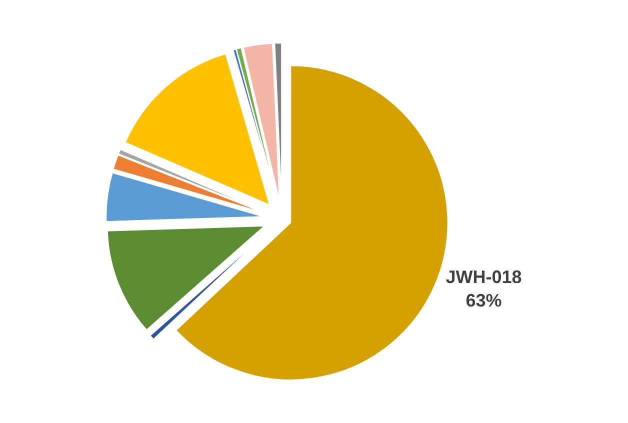 The height and width of the screenshot is (423, 628). What do you see at coordinates (484, 276) in the screenshot?
I see `slice-label: JWH-018` at bounding box center [484, 276].